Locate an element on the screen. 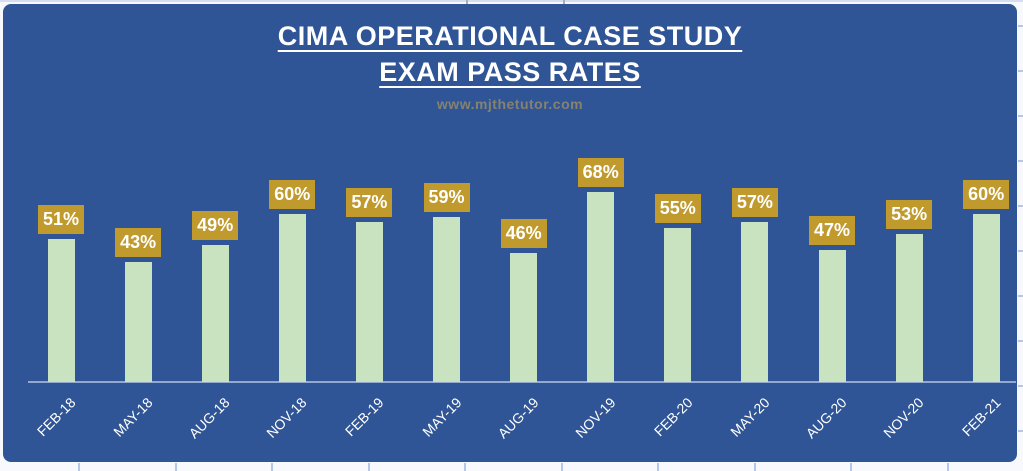  x-axis-tick-label-FEB-19: FEB-19 is located at coordinates (365, 417).